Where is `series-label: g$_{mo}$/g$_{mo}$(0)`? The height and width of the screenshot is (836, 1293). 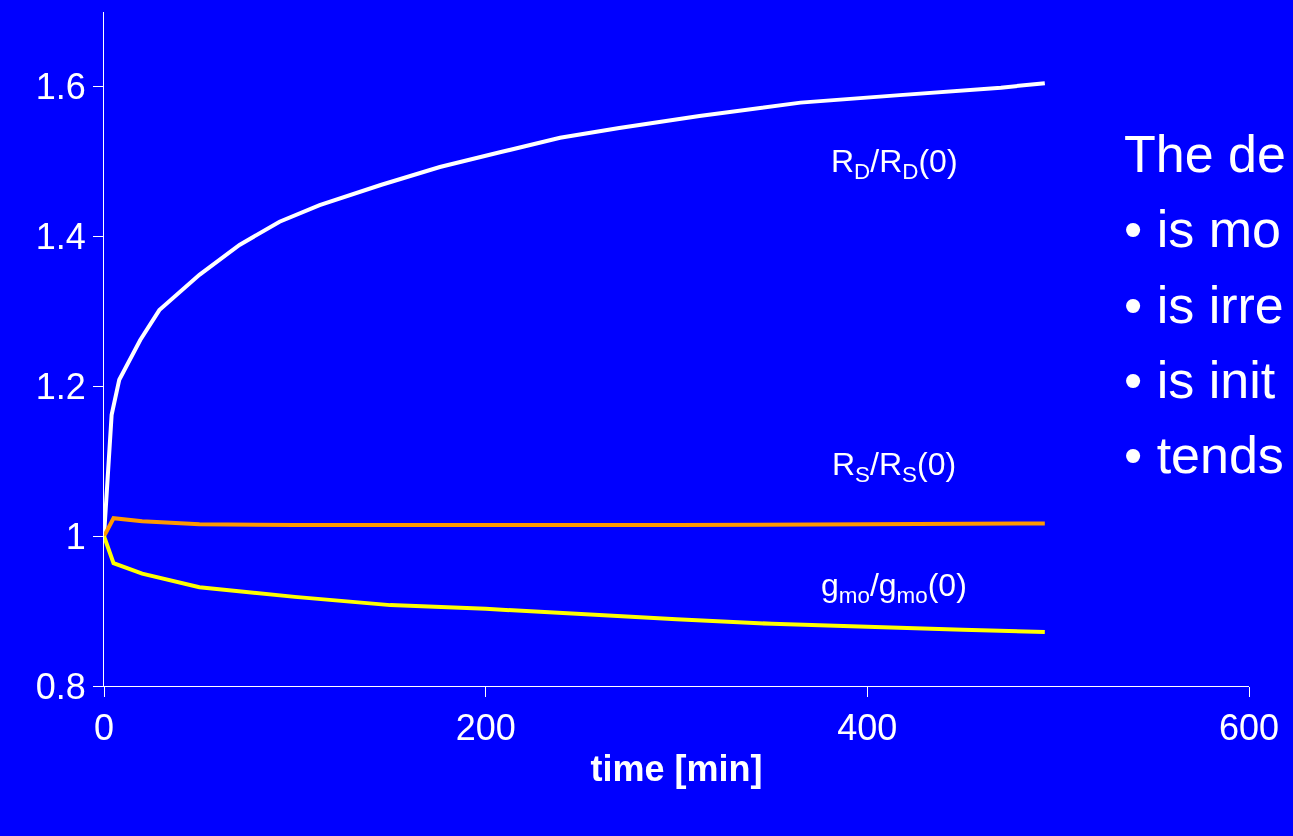
series-label: g$_{mo}$/g$_{mo}$(0) is located at coordinates (894, 587).